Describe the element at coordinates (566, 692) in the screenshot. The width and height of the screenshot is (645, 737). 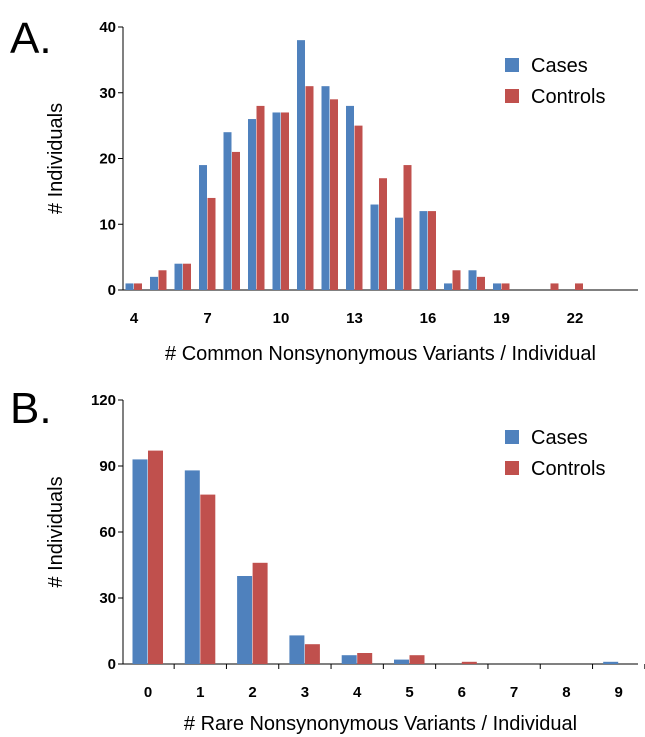
I see `x-tick-label: 8` at that location.